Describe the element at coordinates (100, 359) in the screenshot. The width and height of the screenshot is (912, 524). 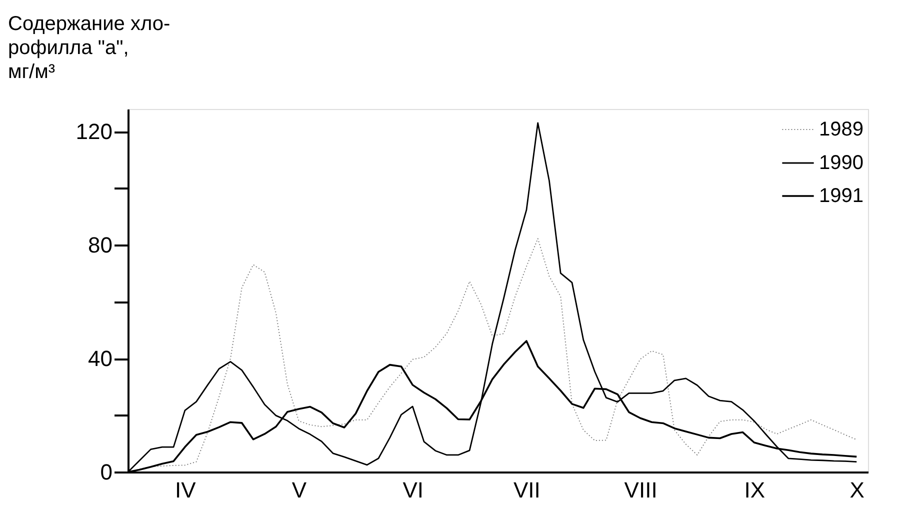
I see `y-tick-label: 40` at that location.